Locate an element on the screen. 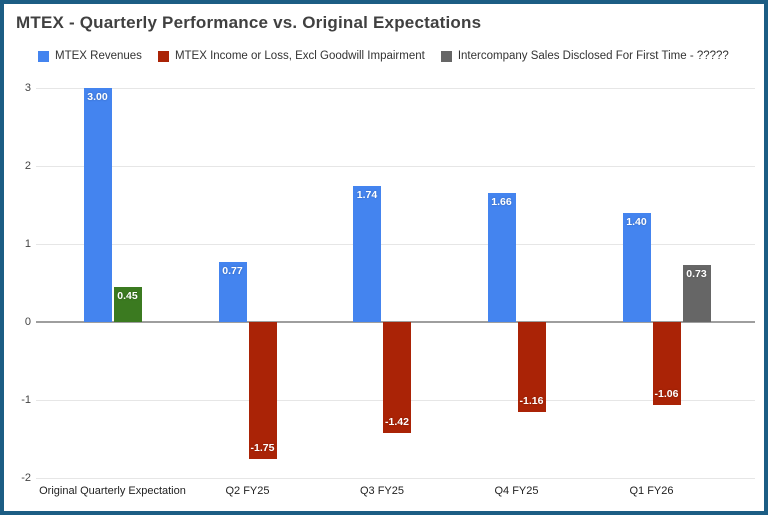 The height and width of the screenshot is (515, 768). bar: 1.40 is located at coordinates (636, 267).